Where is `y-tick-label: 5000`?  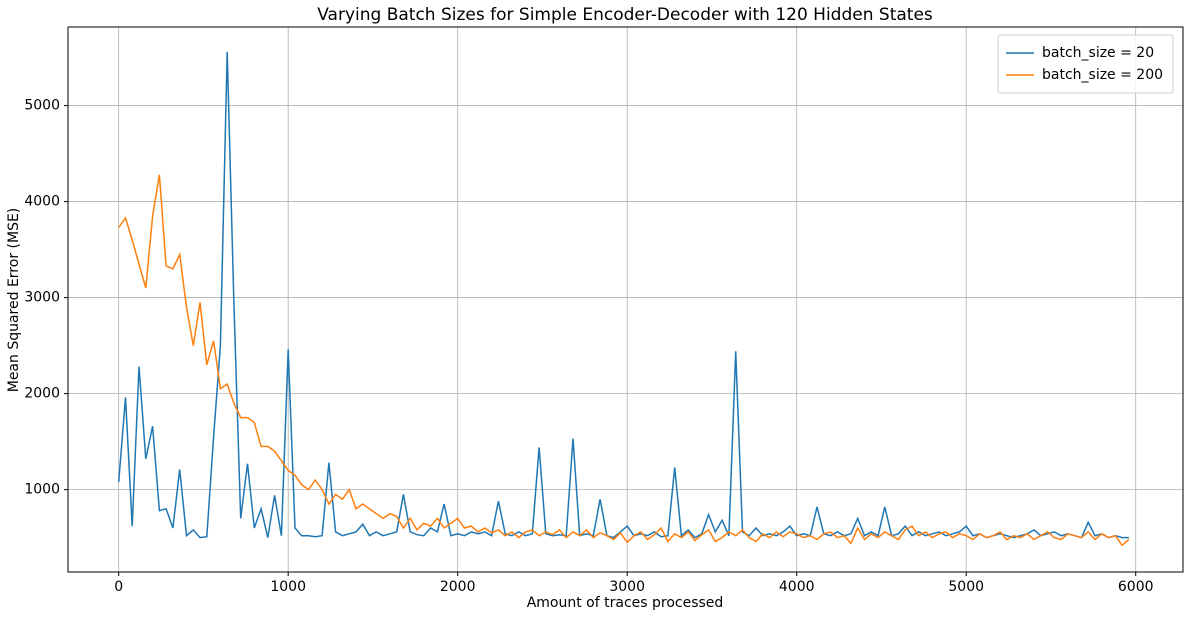 y-tick-label: 5000 is located at coordinates (42, 106).